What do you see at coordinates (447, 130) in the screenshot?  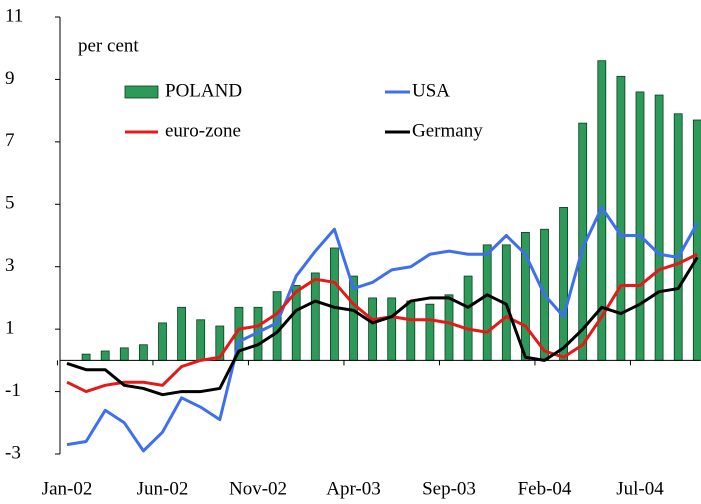 I see `legend-label: Germany` at bounding box center [447, 130].